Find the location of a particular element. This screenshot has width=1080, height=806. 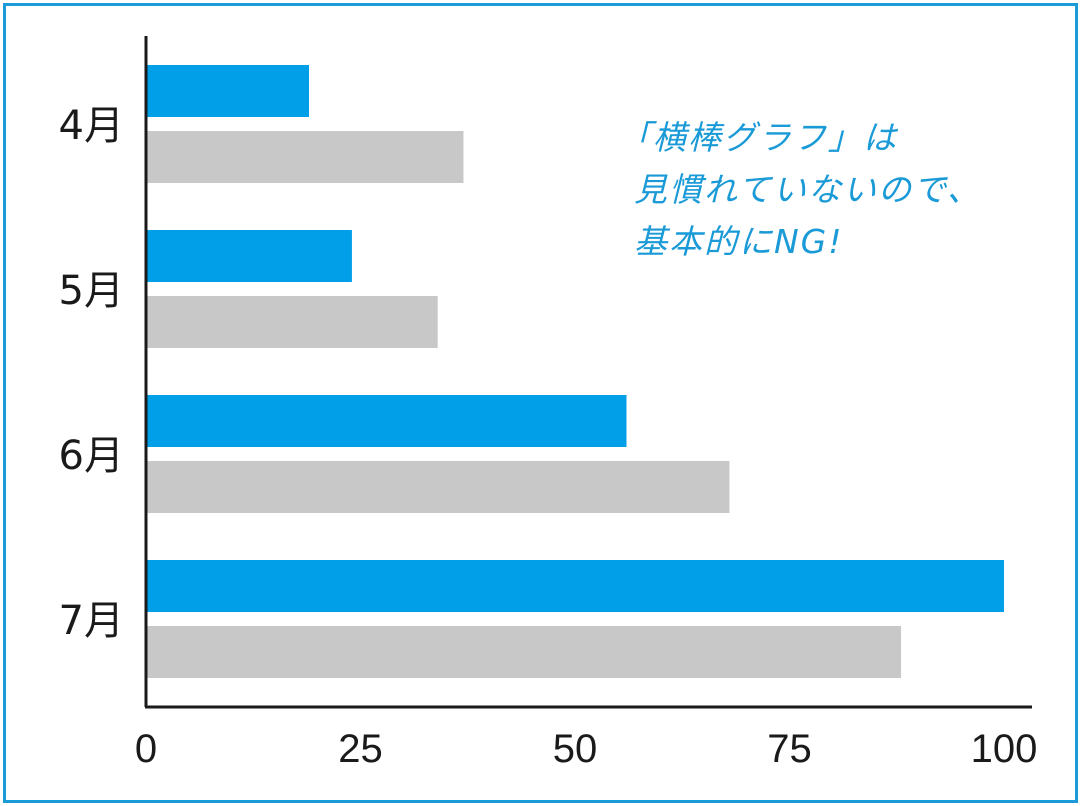

annotation-line-3: 基本的にNG! is located at coordinates (739, 241).